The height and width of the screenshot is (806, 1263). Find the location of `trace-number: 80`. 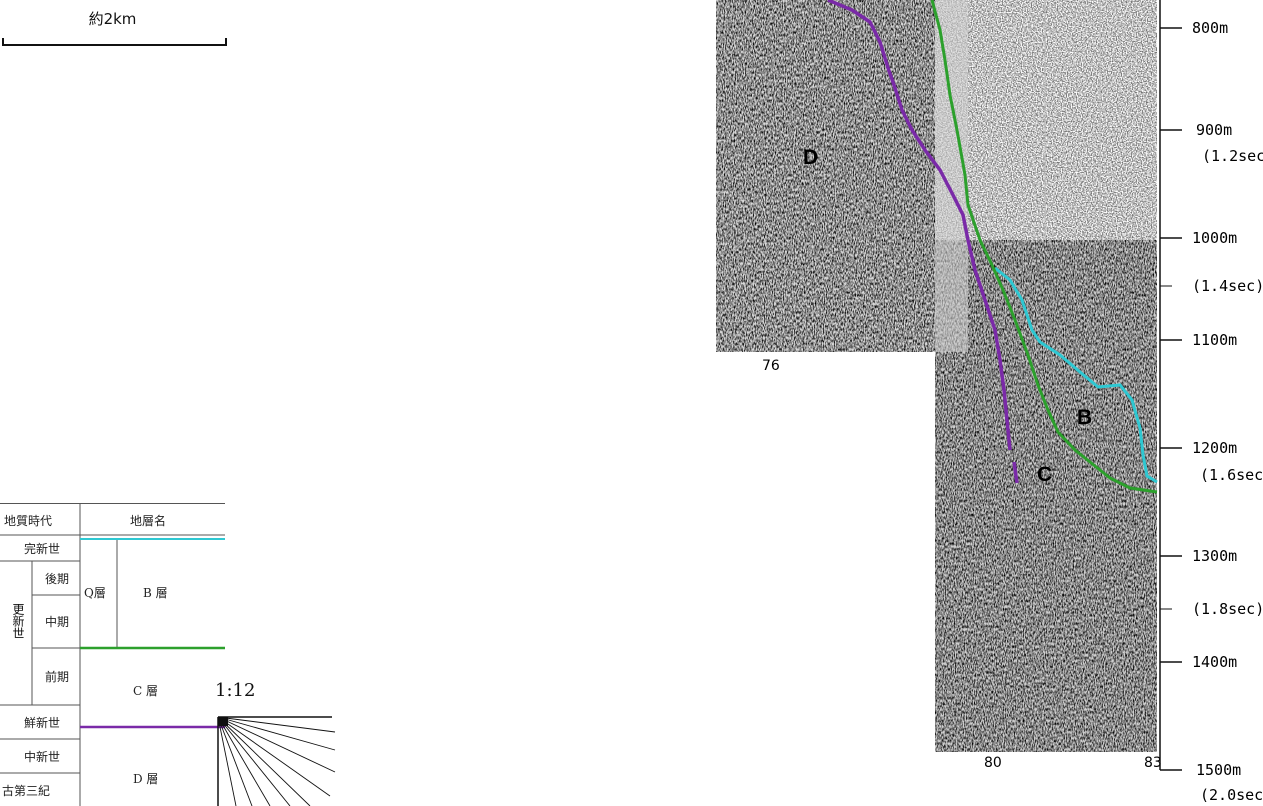

trace-number: 80 is located at coordinates (993, 763).